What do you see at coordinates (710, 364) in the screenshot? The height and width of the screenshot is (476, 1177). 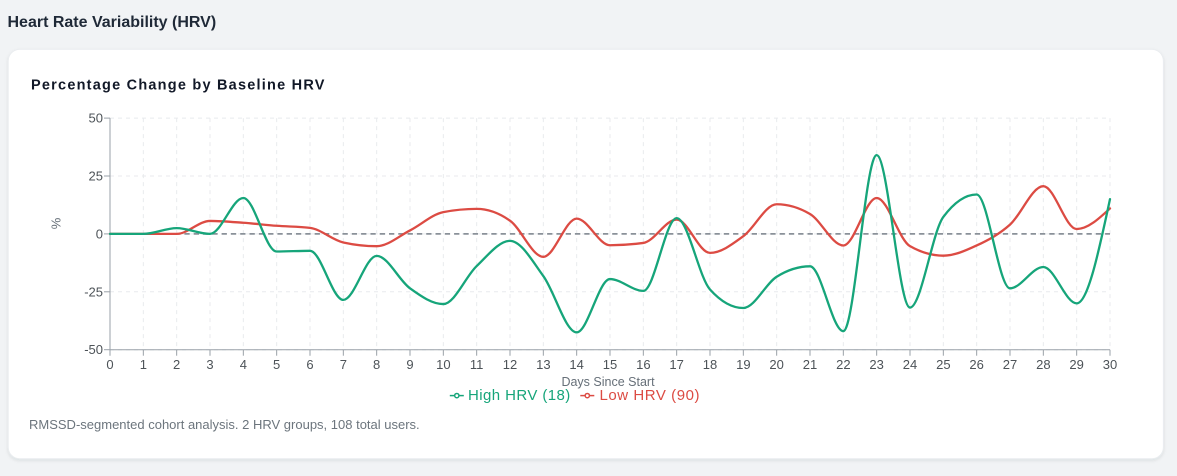 I see `svg-text: 18` at bounding box center [710, 364].